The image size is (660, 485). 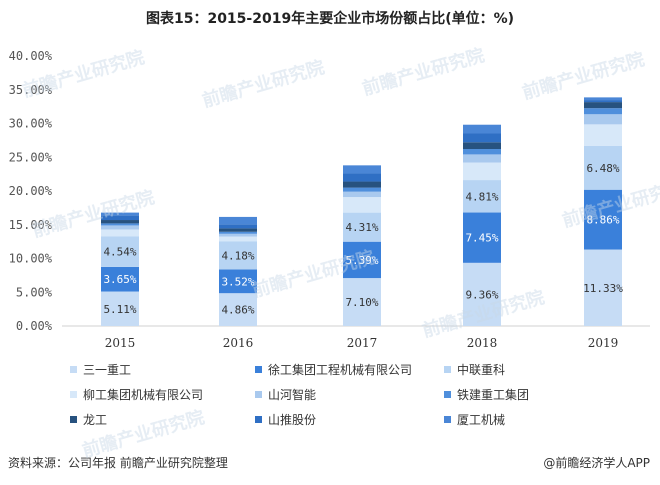 What do you see at coordinates (361, 260) in the screenshot?
I see `data-label: 5.39%` at bounding box center [361, 260].